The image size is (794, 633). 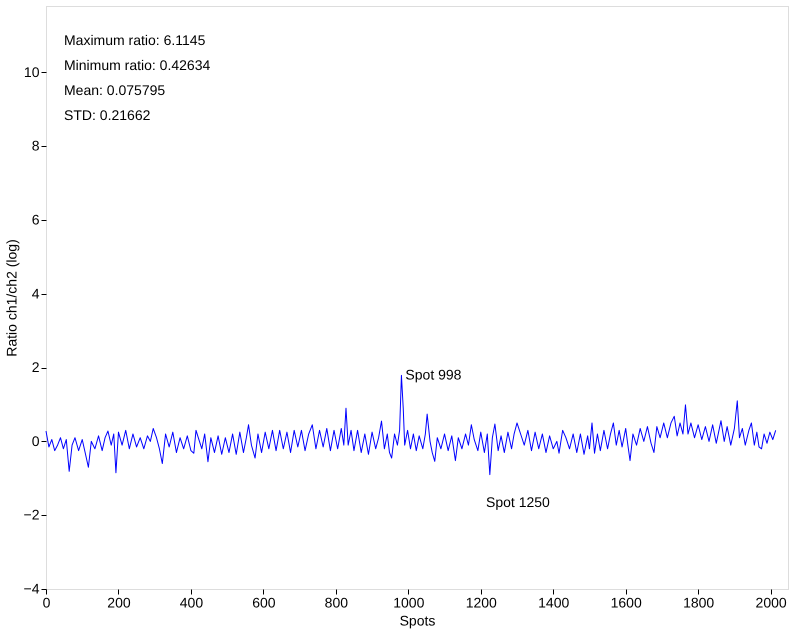 I want to click on y-tick-label: 4, so click(x=36, y=293).